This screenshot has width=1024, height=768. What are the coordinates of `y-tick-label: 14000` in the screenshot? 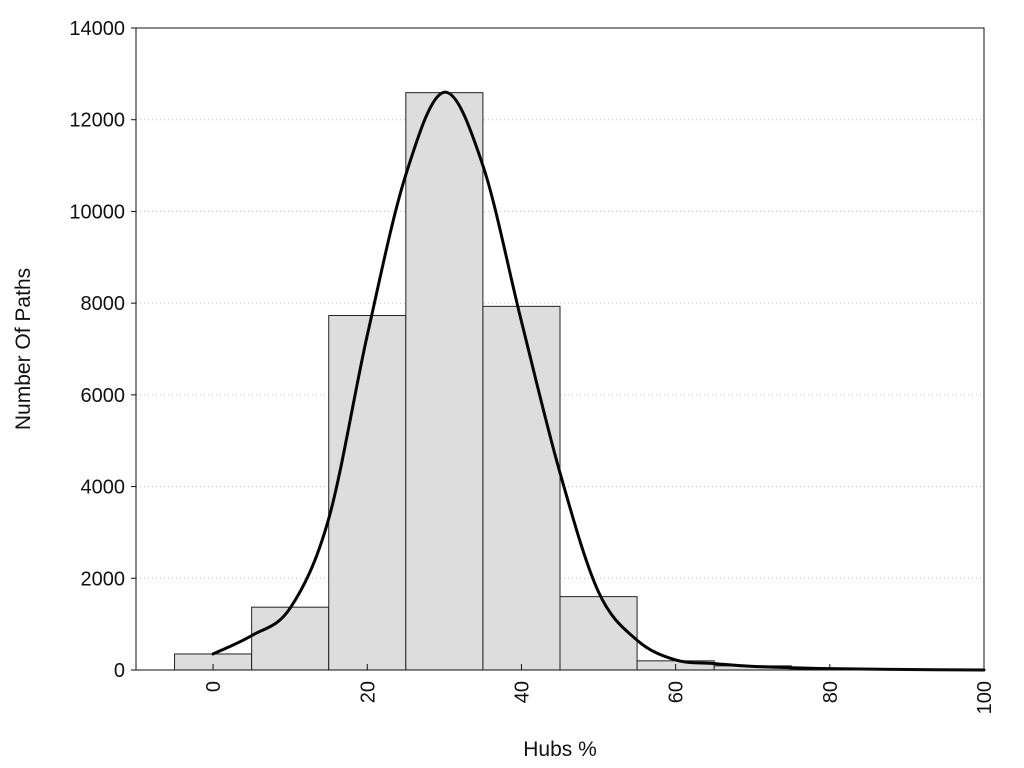 It's located at (97, 29).